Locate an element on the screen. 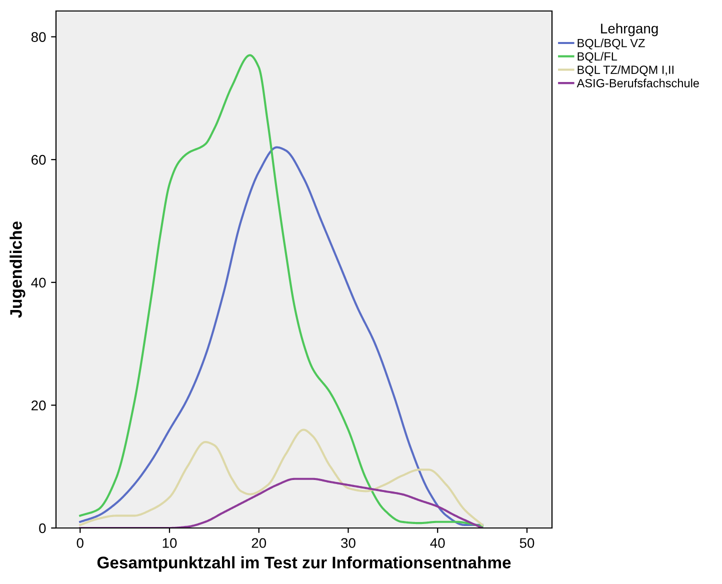  x-tick-label: 30 is located at coordinates (348, 543).